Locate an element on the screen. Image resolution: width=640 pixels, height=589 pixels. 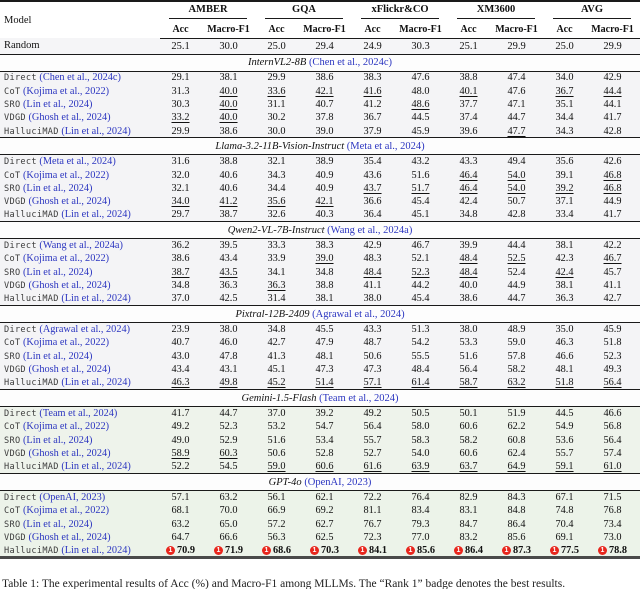
metric-value: 82.9 is located at coordinates (468, 497).